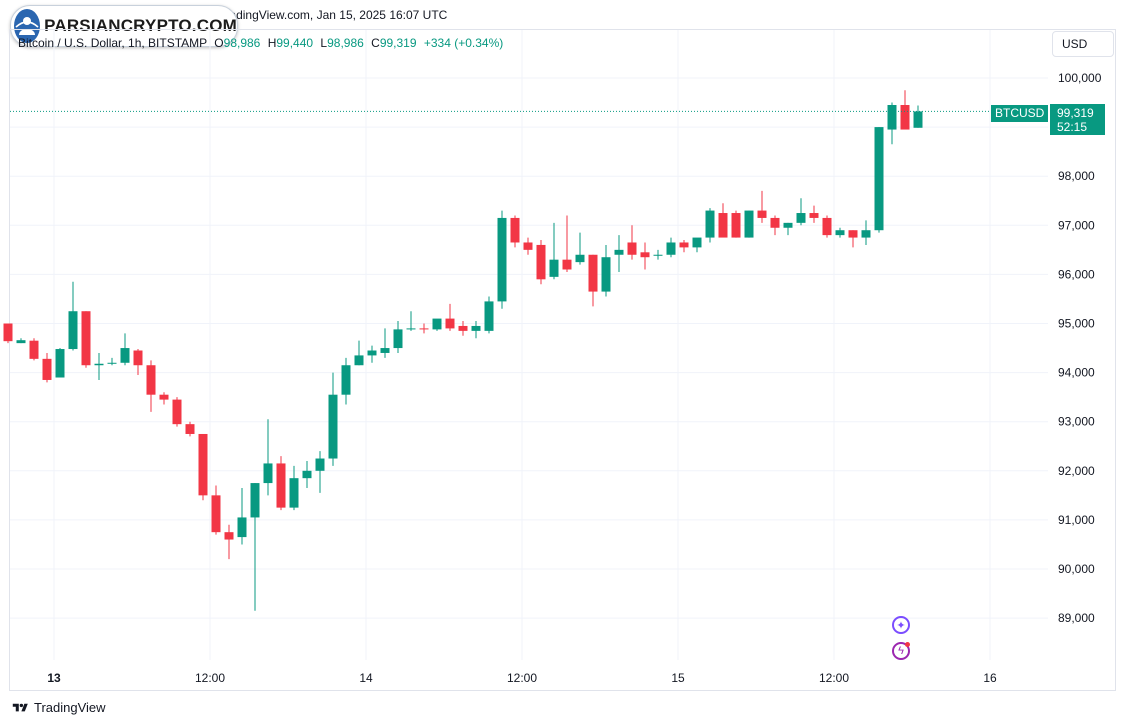 This screenshot has height=726, width=1127. What do you see at coordinates (1083, 44) in the screenshot?
I see `currency-button: USD` at bounding box center [1083, 44].